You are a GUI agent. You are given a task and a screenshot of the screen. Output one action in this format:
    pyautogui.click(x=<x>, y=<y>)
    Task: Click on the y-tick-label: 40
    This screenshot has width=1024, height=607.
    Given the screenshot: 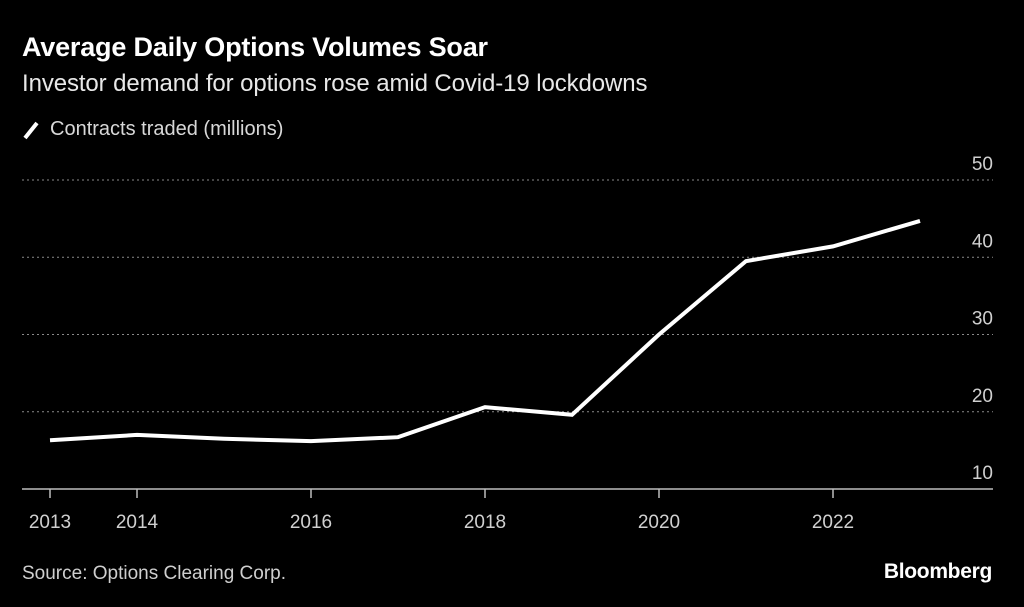 What is the action you would take?
    pyautogui.click(x=982, y=241)
    